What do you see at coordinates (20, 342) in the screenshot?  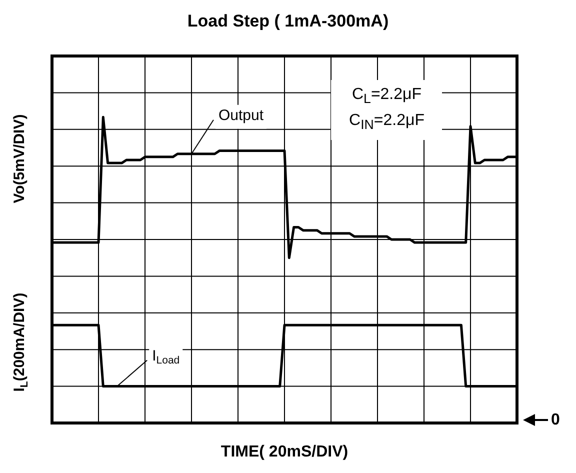 I see `text: IL(200mA/DIV)` at bounding box center [20, 342].